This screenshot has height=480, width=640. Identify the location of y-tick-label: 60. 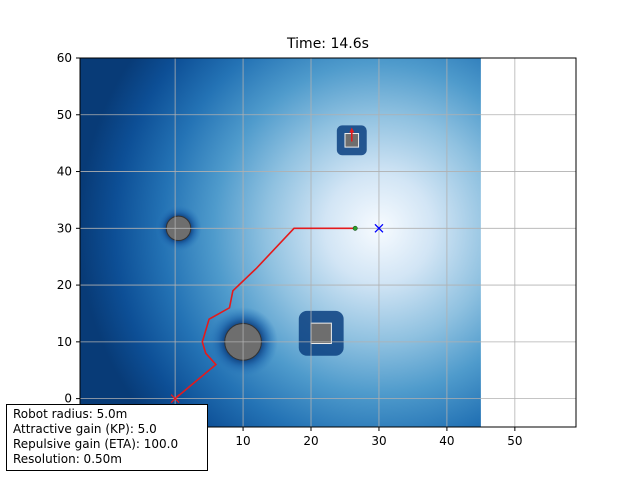
(64, 58).